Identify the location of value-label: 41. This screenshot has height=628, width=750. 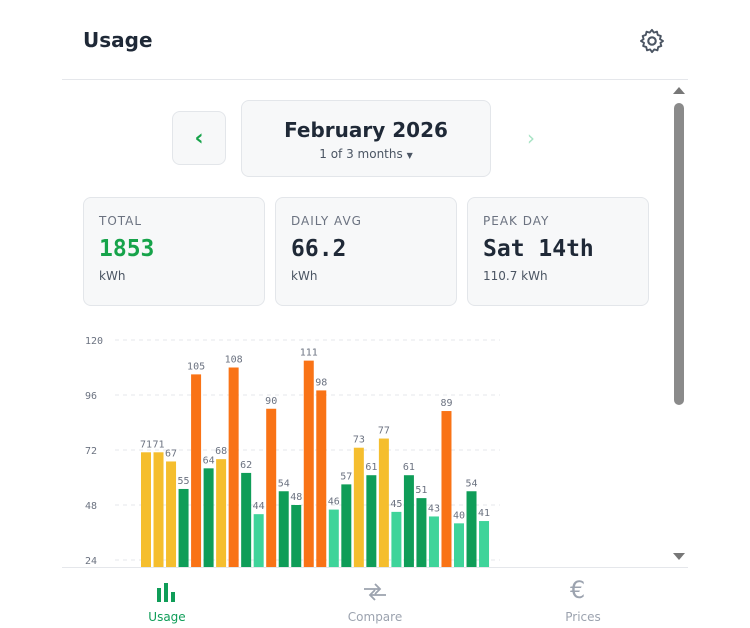
(484, 513).